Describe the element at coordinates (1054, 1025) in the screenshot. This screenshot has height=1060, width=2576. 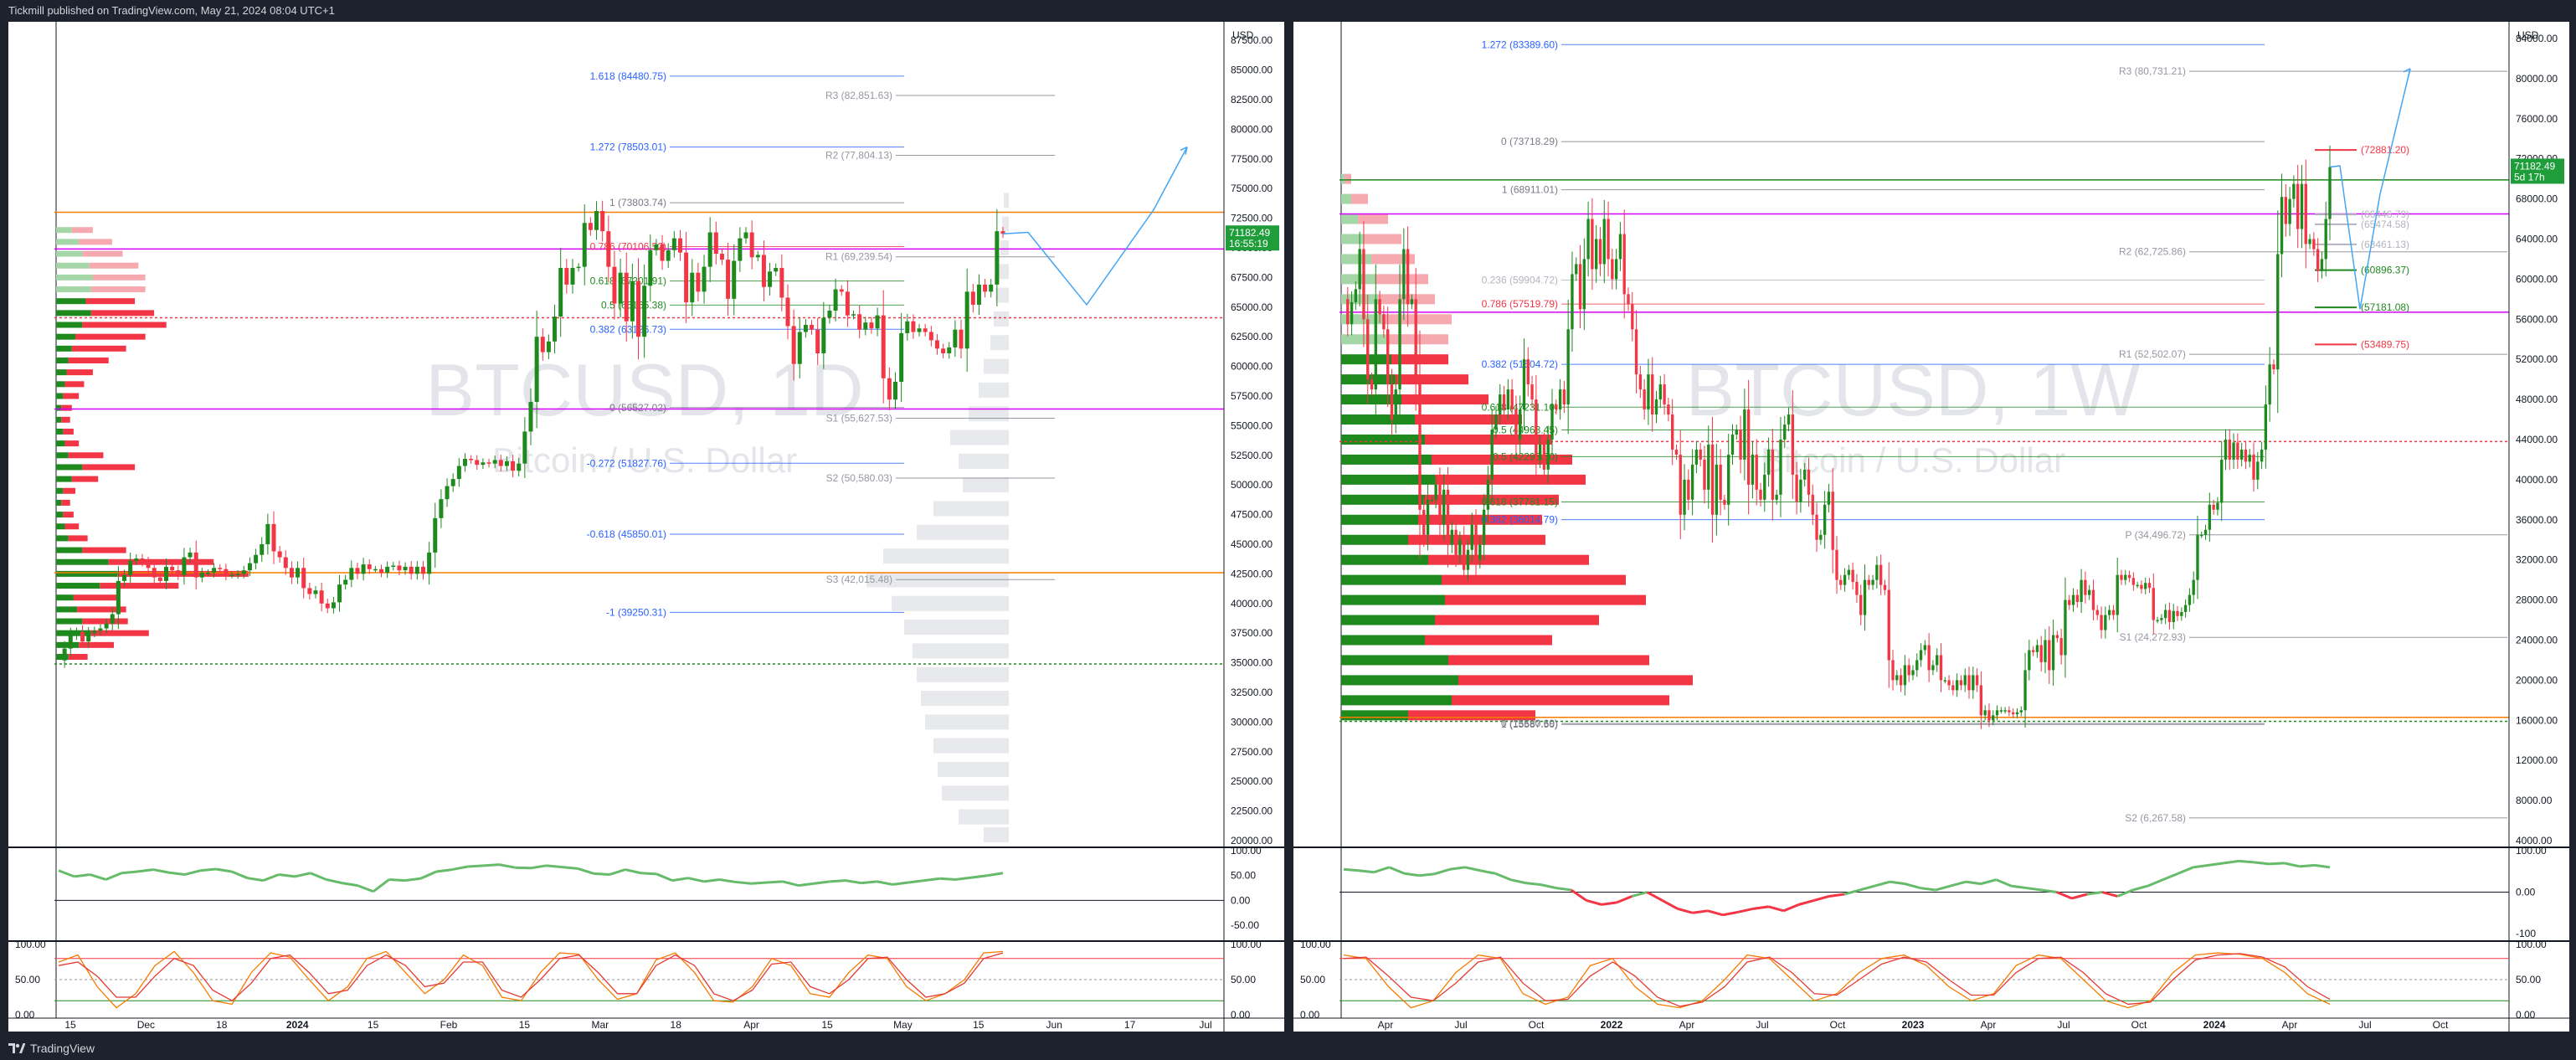
I see `time-tick-label: Jun` at that location.